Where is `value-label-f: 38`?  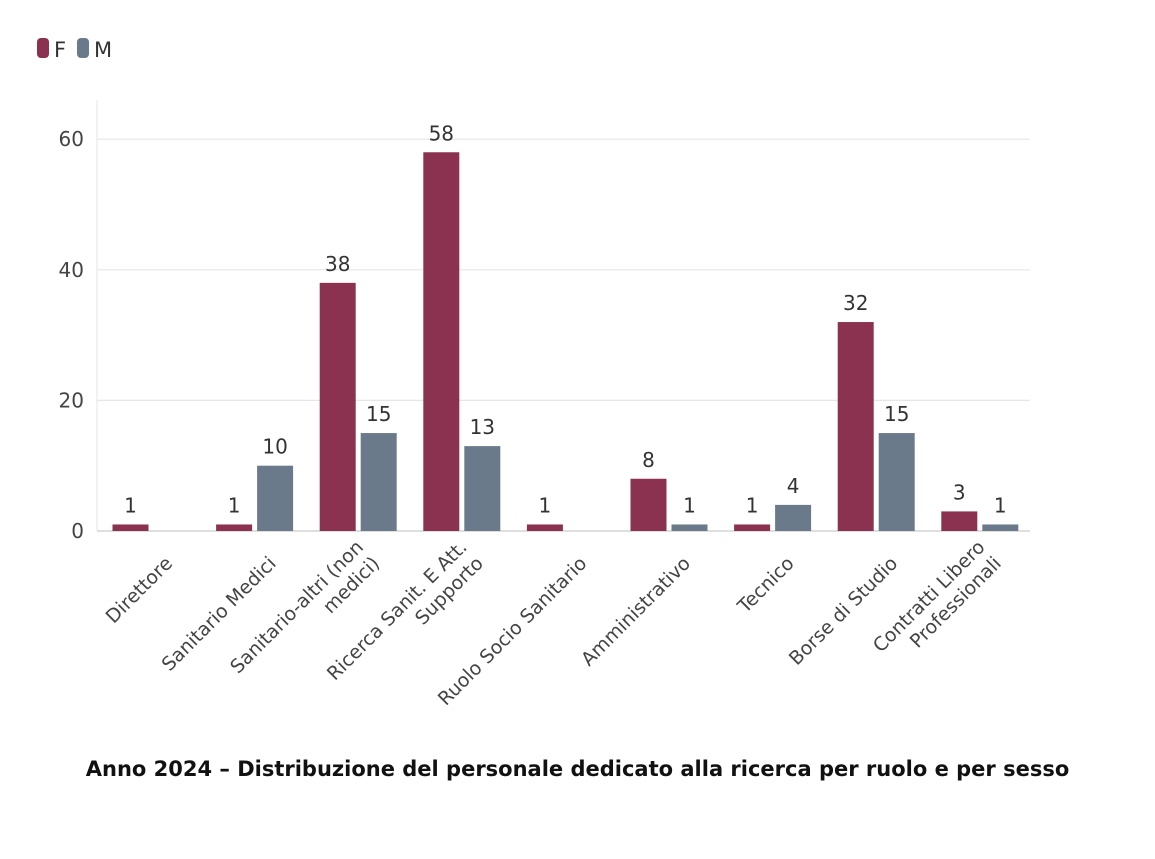
value-label-f: 38 is located at coordinates (337, 264).